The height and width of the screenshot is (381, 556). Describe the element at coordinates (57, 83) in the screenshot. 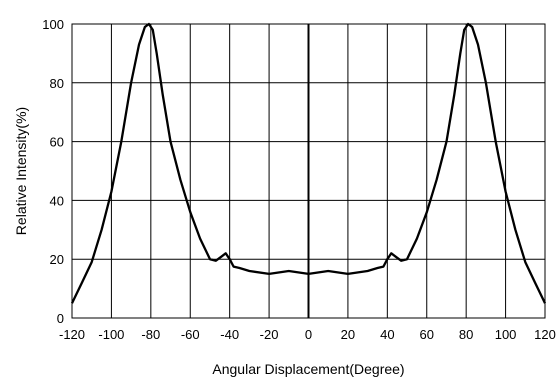

I see `y-tick-label: 80` at that location.